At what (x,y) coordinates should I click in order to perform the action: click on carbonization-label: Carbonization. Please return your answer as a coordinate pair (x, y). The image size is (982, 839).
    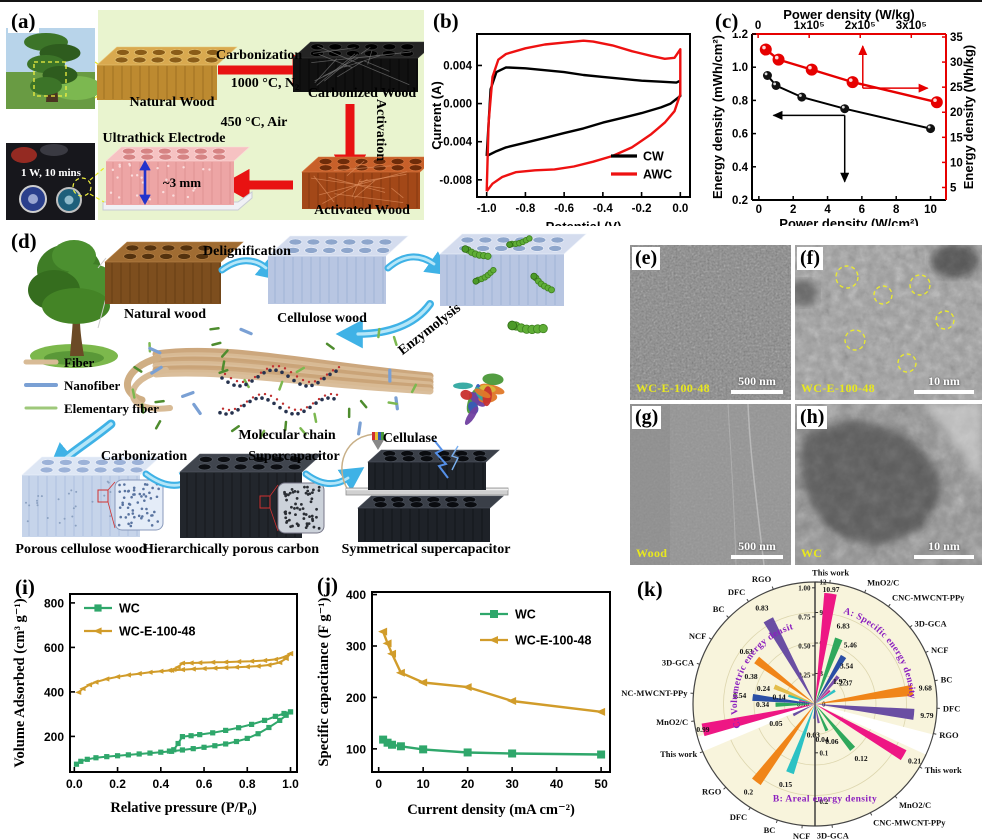
    Looking at the image, I should click on (259, 55).